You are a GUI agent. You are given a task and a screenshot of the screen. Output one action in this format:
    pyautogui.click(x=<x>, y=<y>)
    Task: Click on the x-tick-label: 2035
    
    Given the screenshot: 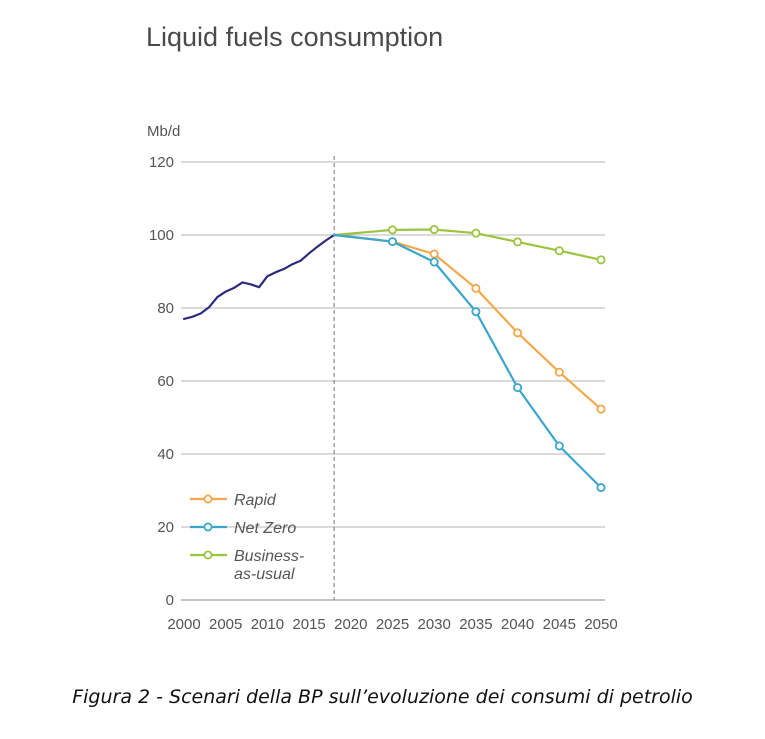 What is the action you would take?
    pyautogui.click(x=475, y=624)
    